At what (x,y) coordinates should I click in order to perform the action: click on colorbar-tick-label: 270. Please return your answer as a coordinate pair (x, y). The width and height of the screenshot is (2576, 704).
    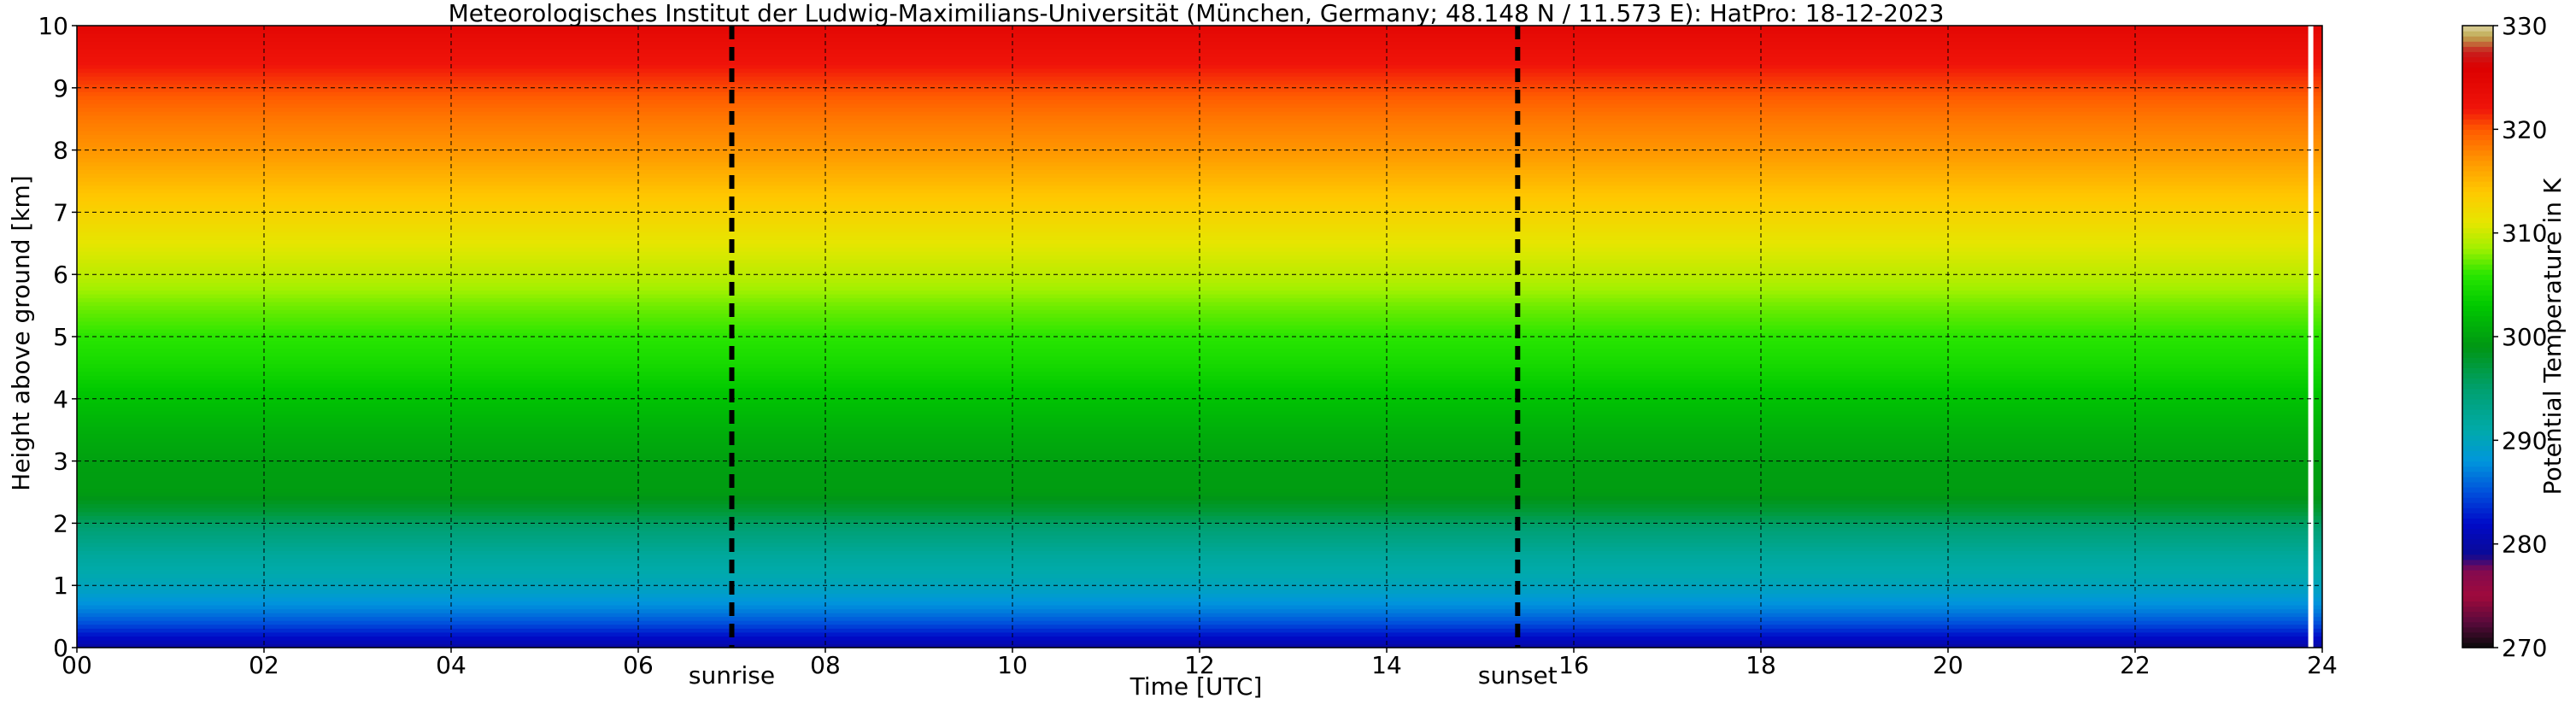
    Looking at the image, I should click on (2524, 648).